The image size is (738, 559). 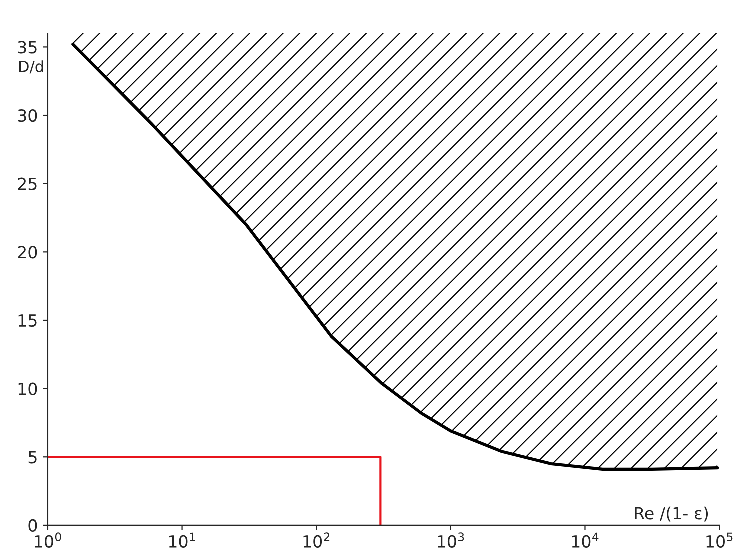 I want to click on y-tick-label: 35, so click(x=27, y=47).